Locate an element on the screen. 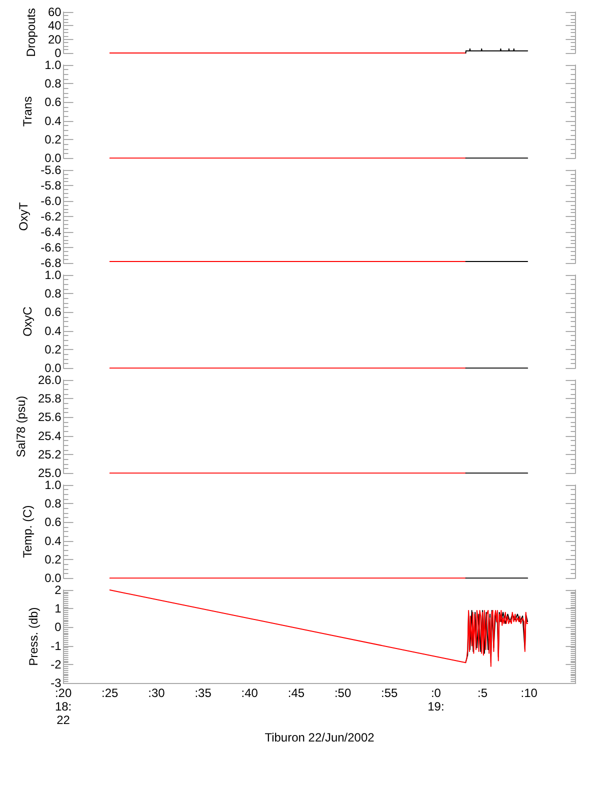 This screenshot has width=612, height=785. y-tick-label: 25.6 is located at coordinates (50, 417).